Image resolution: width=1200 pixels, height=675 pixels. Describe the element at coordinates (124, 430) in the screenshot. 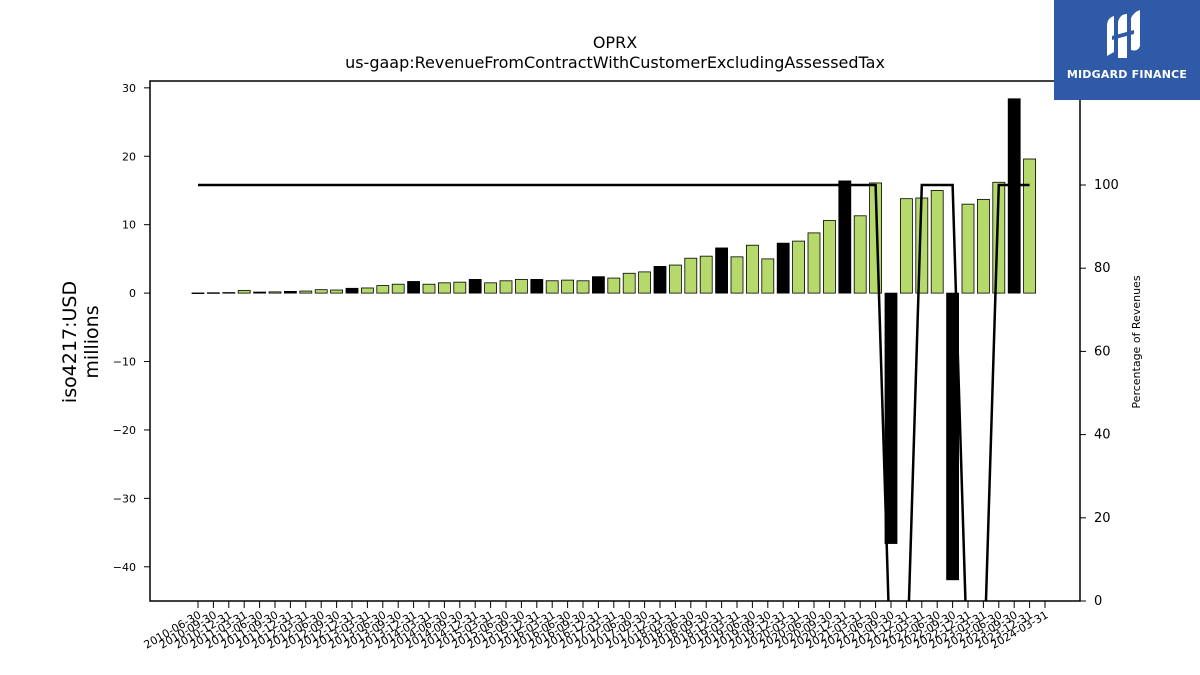

I see `y-tick-label: −20` at that location.